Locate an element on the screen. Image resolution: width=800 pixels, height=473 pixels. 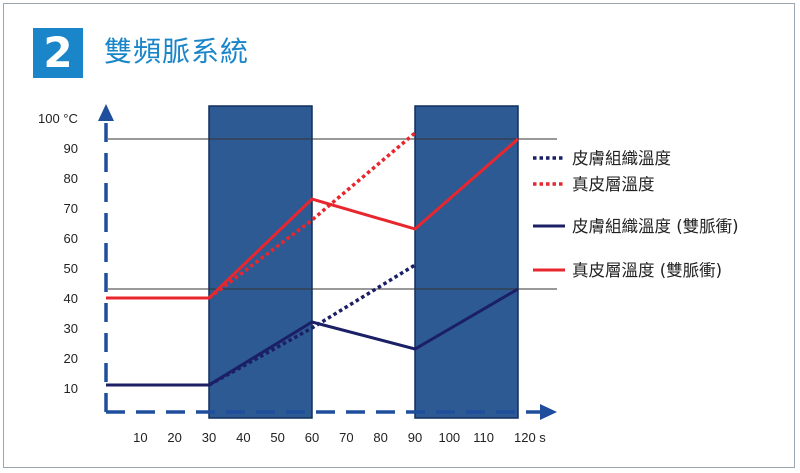
y-tick-label: 100 °C is located at coordinates (58, 118).